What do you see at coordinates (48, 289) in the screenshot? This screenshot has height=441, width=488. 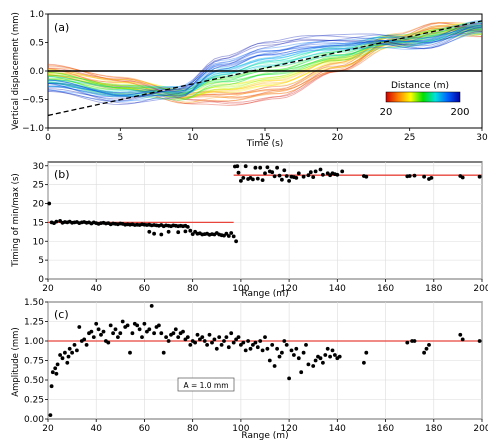 I see `panel-b-xtick-label: 20` at bounding box center [48, 289].